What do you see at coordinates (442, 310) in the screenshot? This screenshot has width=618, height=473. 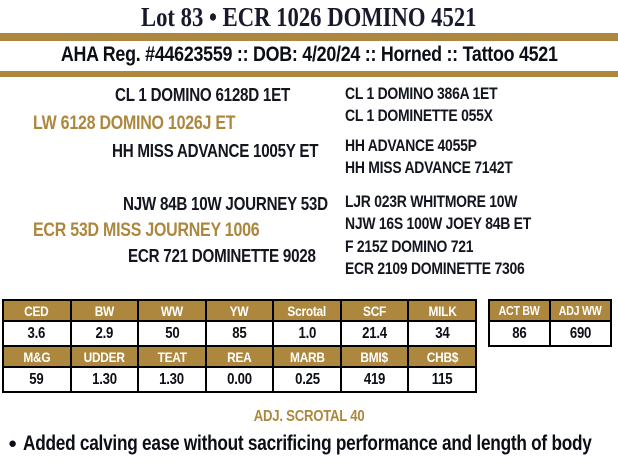 I see `epd-header-cell: MILK` at bounding box center [442, 310].